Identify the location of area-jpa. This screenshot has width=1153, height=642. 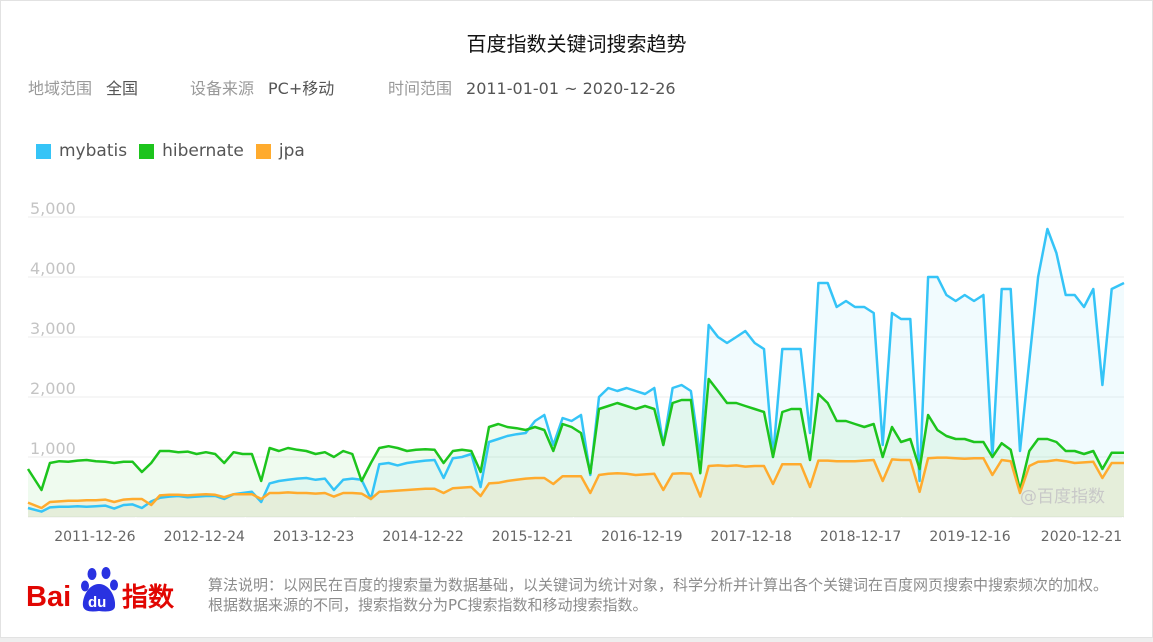
(576, 487).